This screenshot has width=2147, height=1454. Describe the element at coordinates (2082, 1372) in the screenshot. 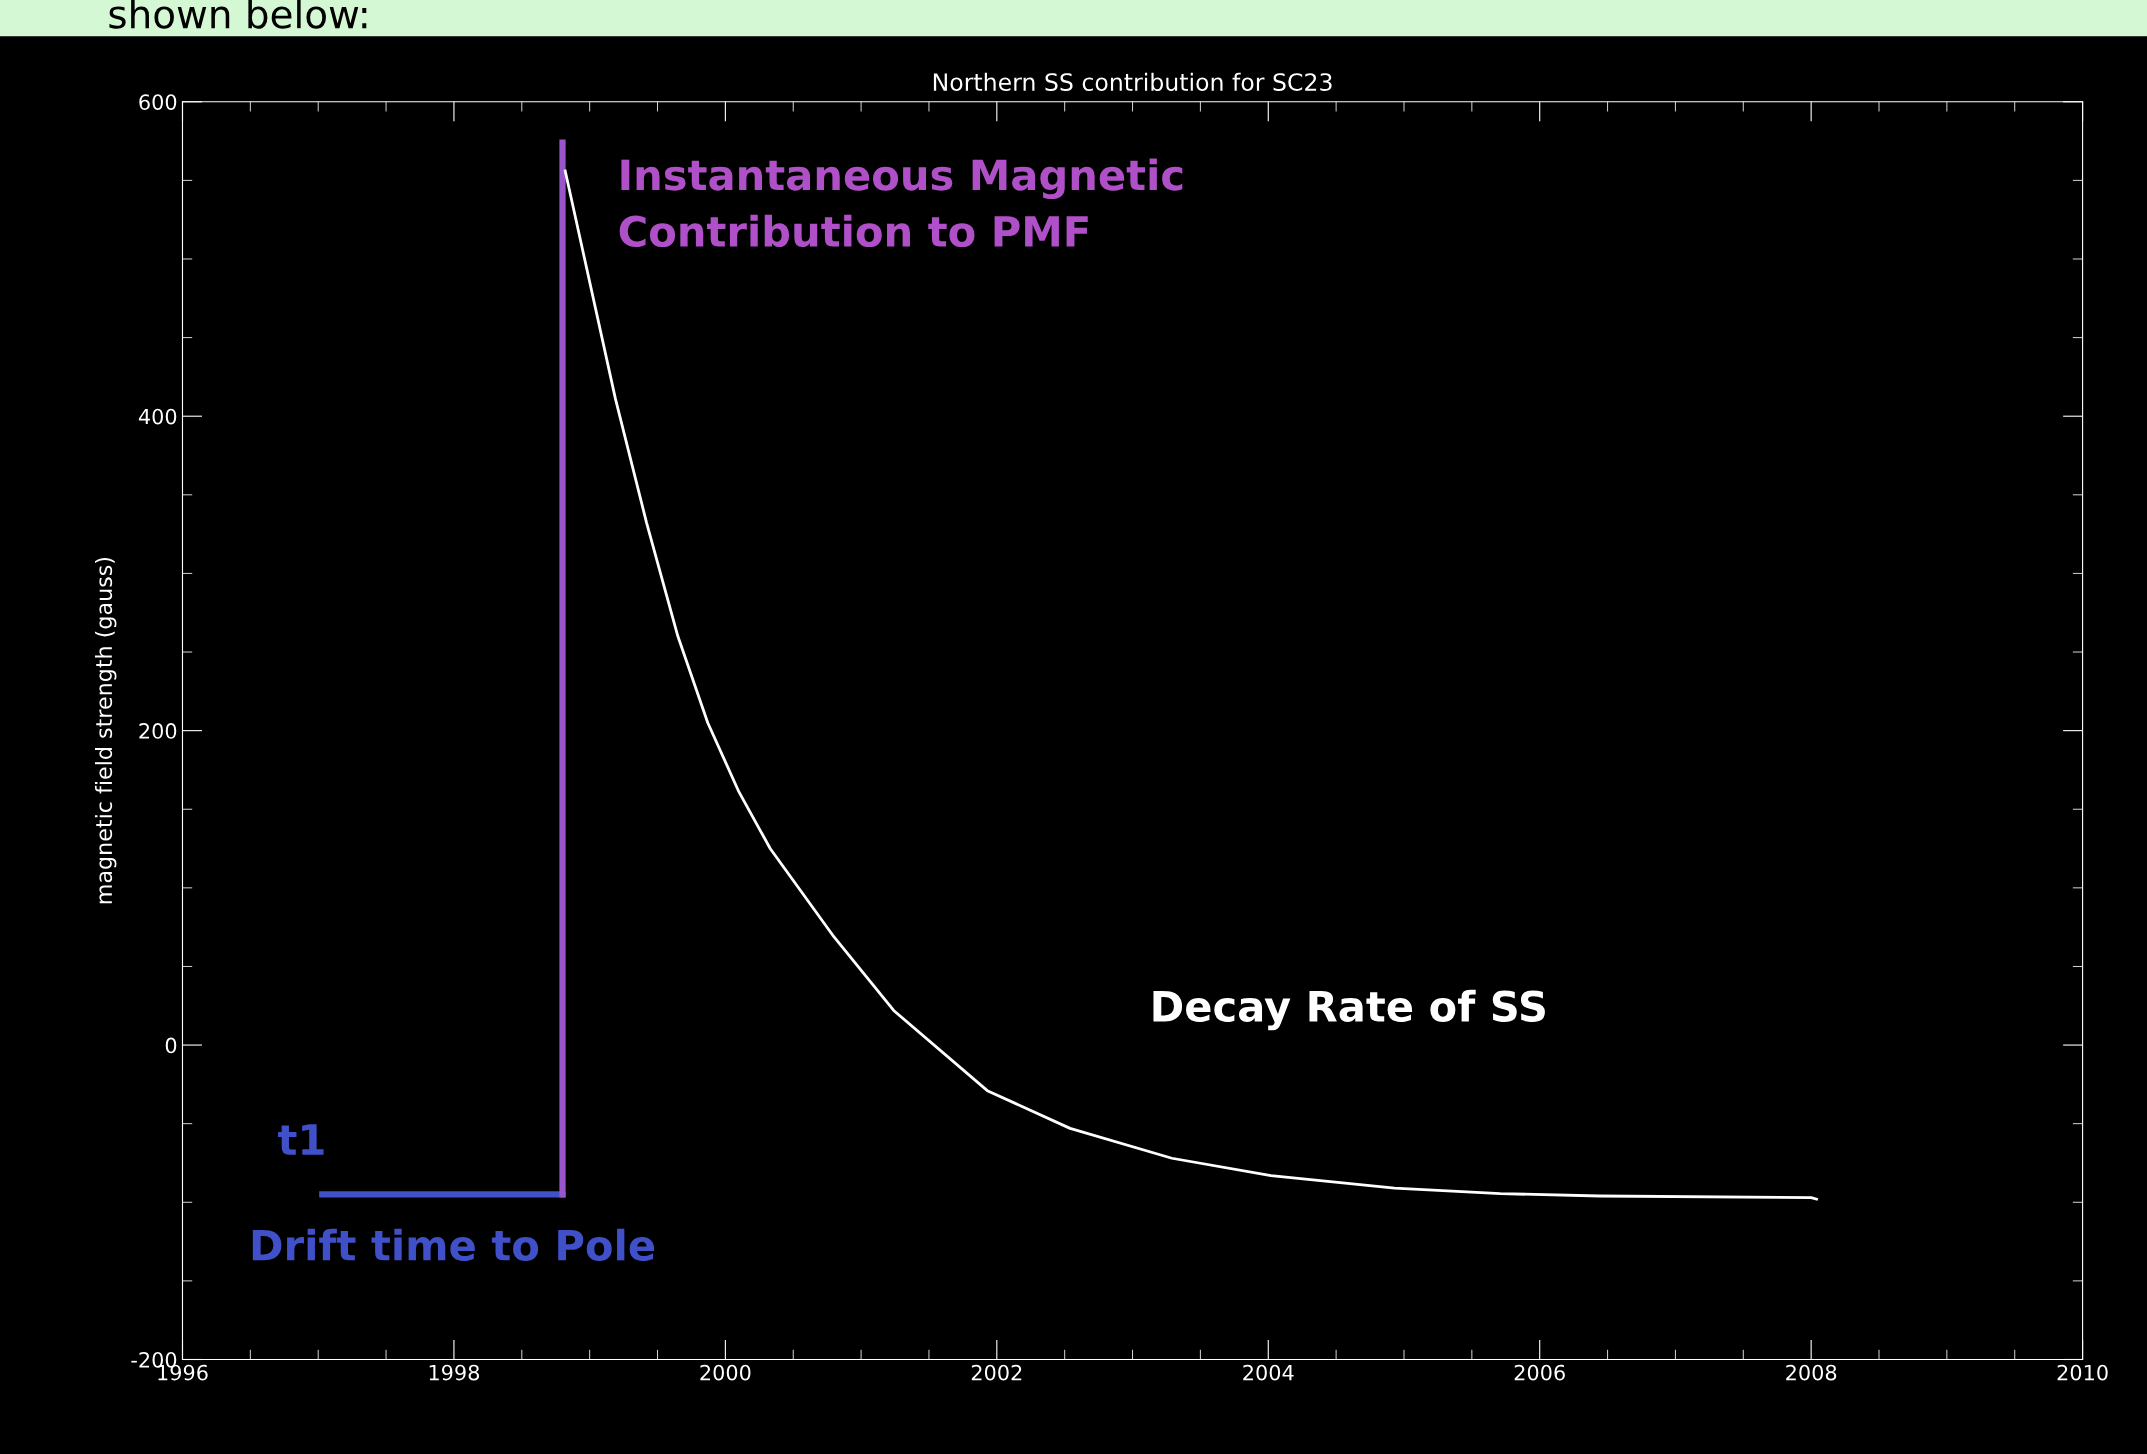

I see `x-tick-label: 2010` at that location.